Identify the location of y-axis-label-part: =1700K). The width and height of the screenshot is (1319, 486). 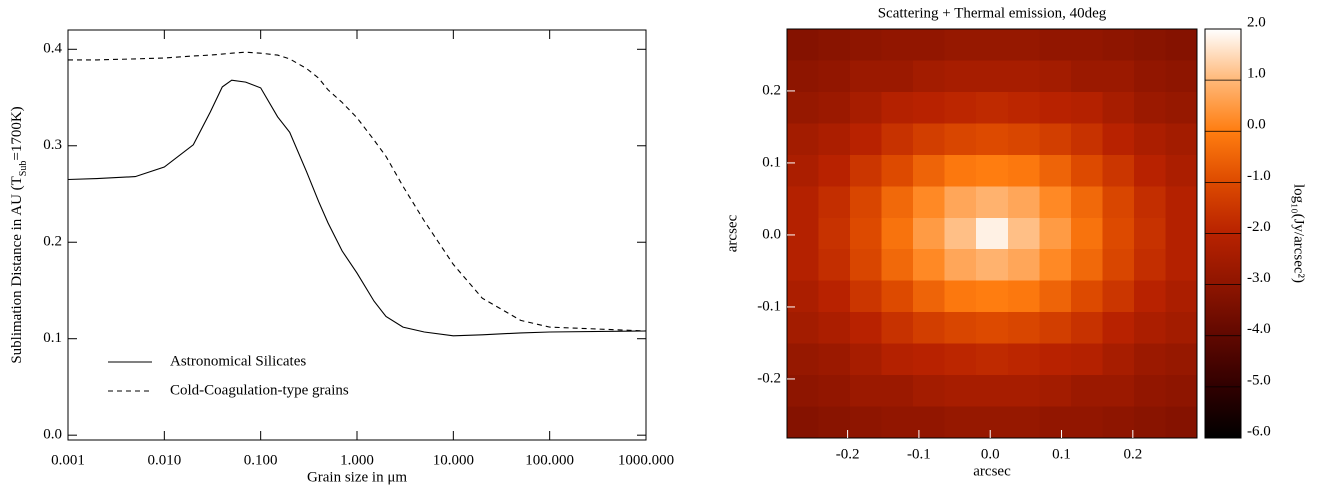
(17, 133).